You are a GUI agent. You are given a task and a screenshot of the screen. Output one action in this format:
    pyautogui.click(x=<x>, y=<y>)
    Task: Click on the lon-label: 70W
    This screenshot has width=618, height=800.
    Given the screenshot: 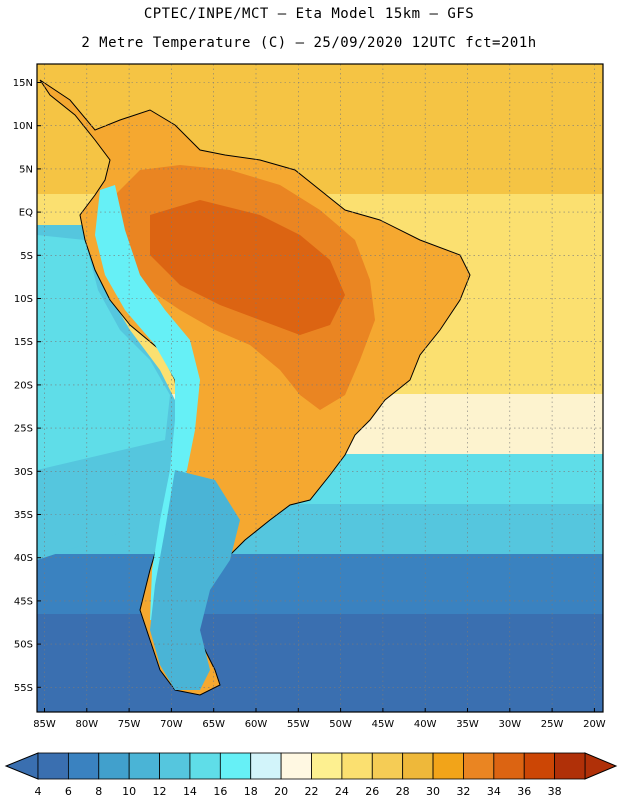 What is the action you would take?
    pyautogui.click(x=171, y=724)
    